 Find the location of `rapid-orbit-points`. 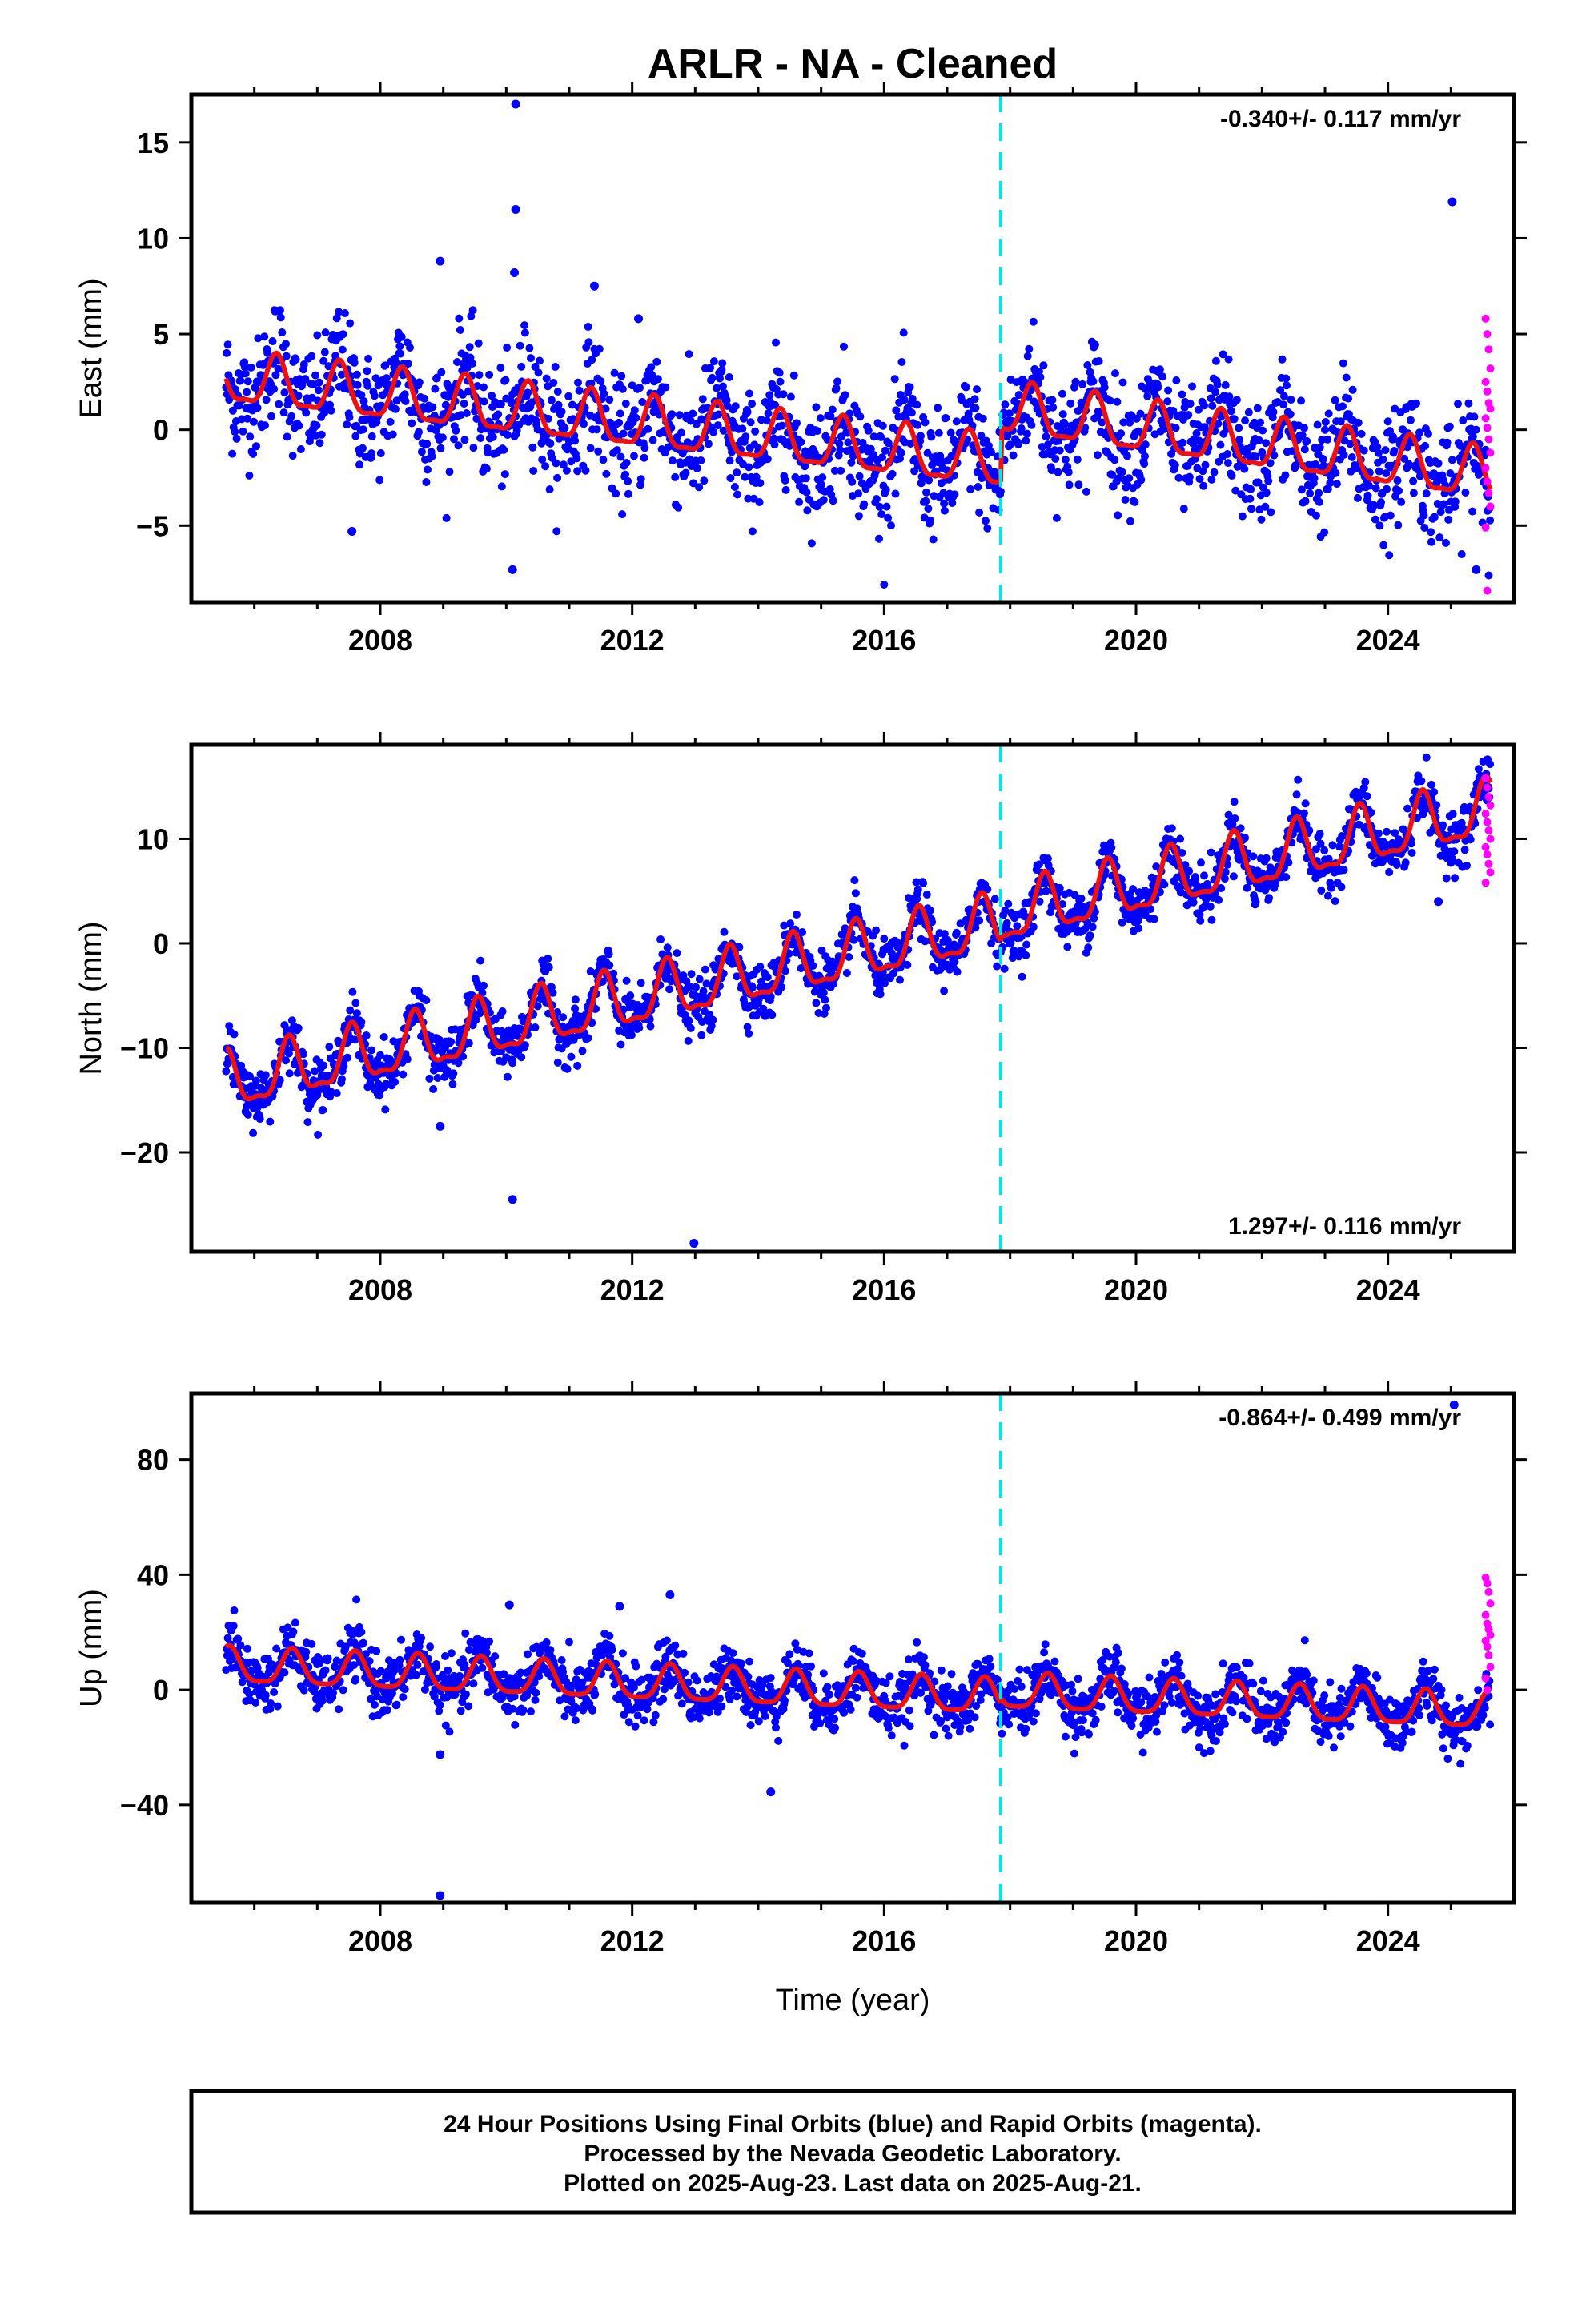

rapid-orbit-points is located at coordinates (1488, 830).